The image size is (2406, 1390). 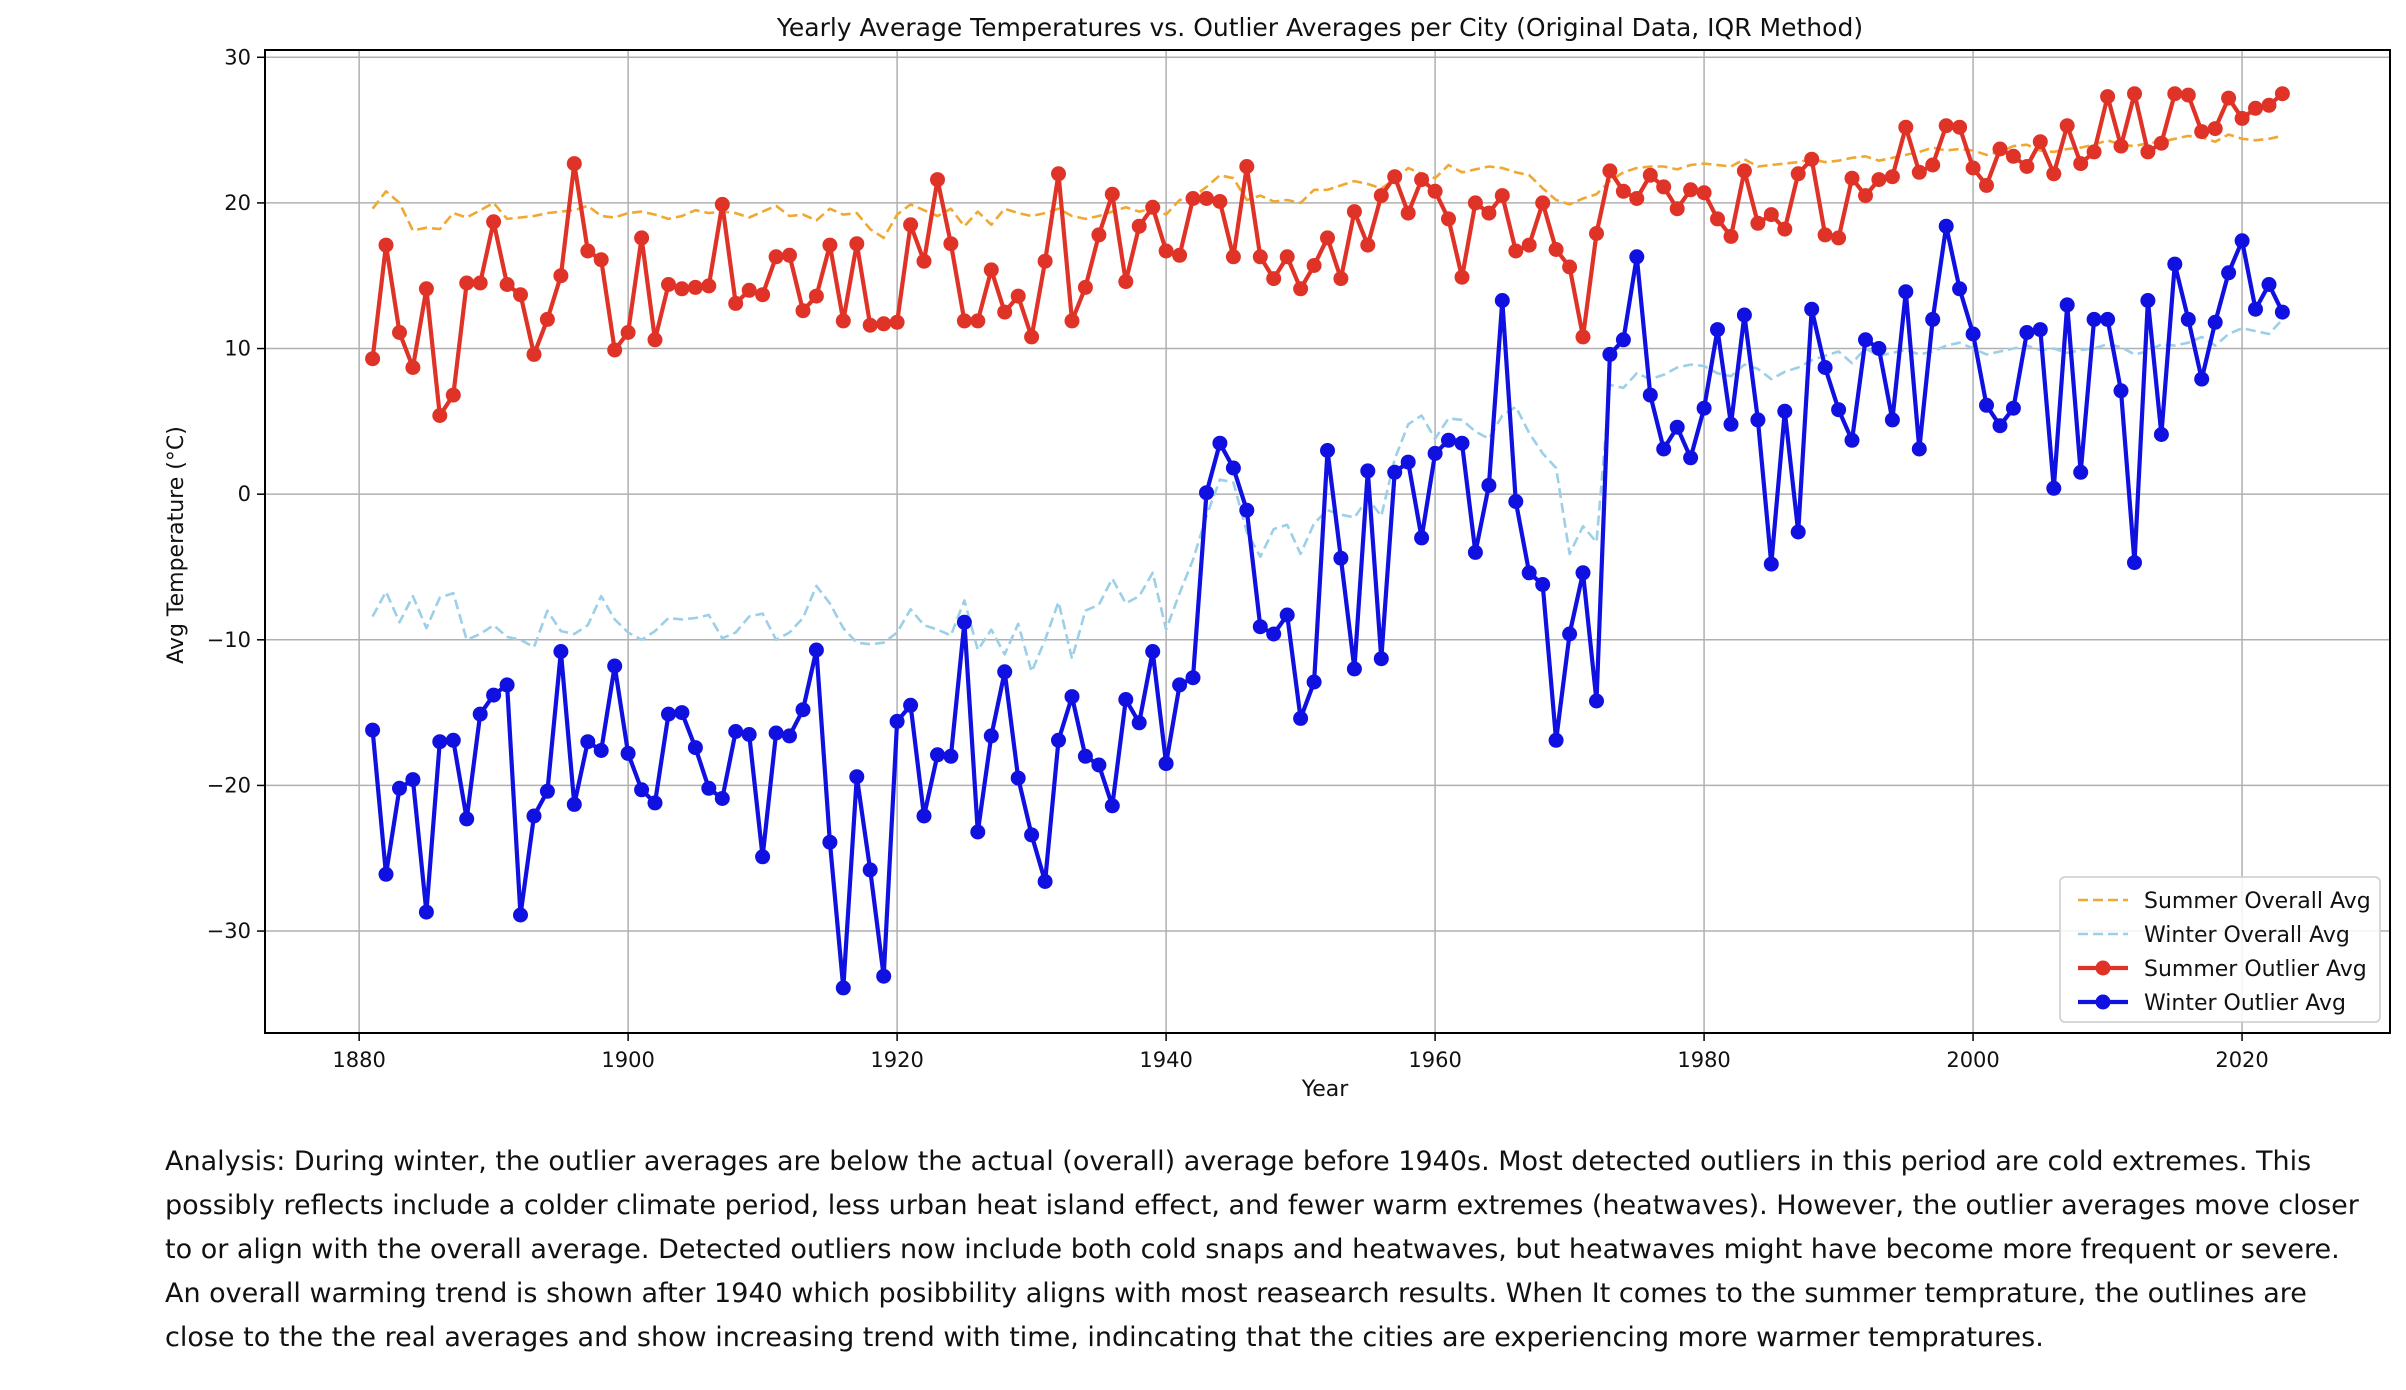 What do you see at coordinates (236, 494) in the screenshot?
I see `y-axis: 30 20 10 0 −10 −20 −30` at bounding box center [236, 494].